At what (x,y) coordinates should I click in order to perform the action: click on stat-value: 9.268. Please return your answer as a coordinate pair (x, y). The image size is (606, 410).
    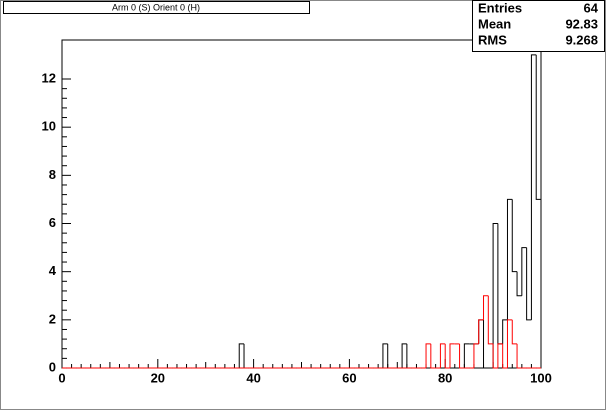
    Looking at the image, I should click on (581, 39).